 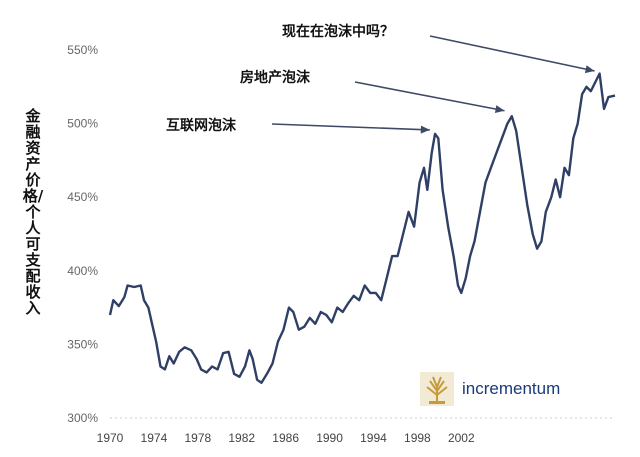 I want to click on incrementum-logo: incrementum, so click(x=490, y=389).